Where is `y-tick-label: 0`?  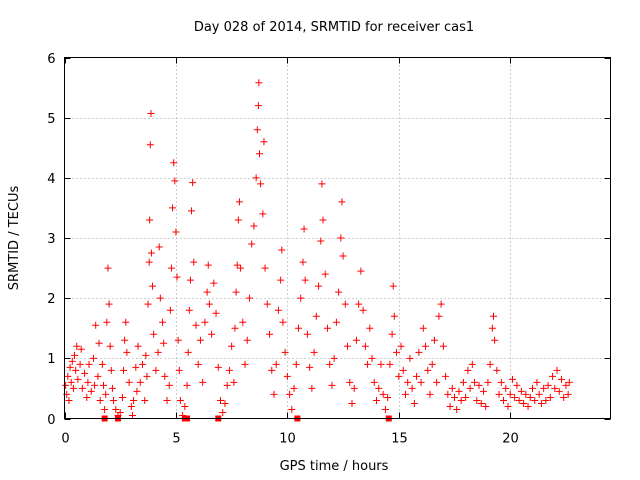 y-tick-label: 0 is located at coordinates (51, 420).